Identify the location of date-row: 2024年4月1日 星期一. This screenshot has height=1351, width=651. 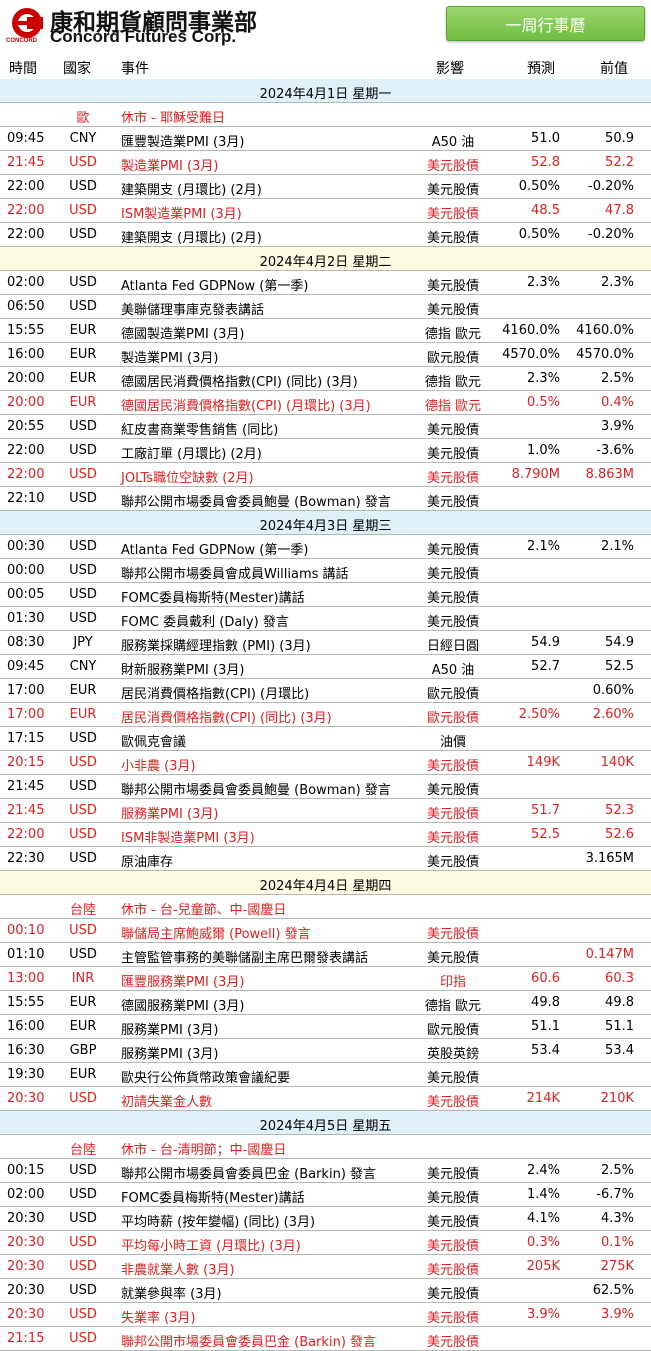
(325, 91).